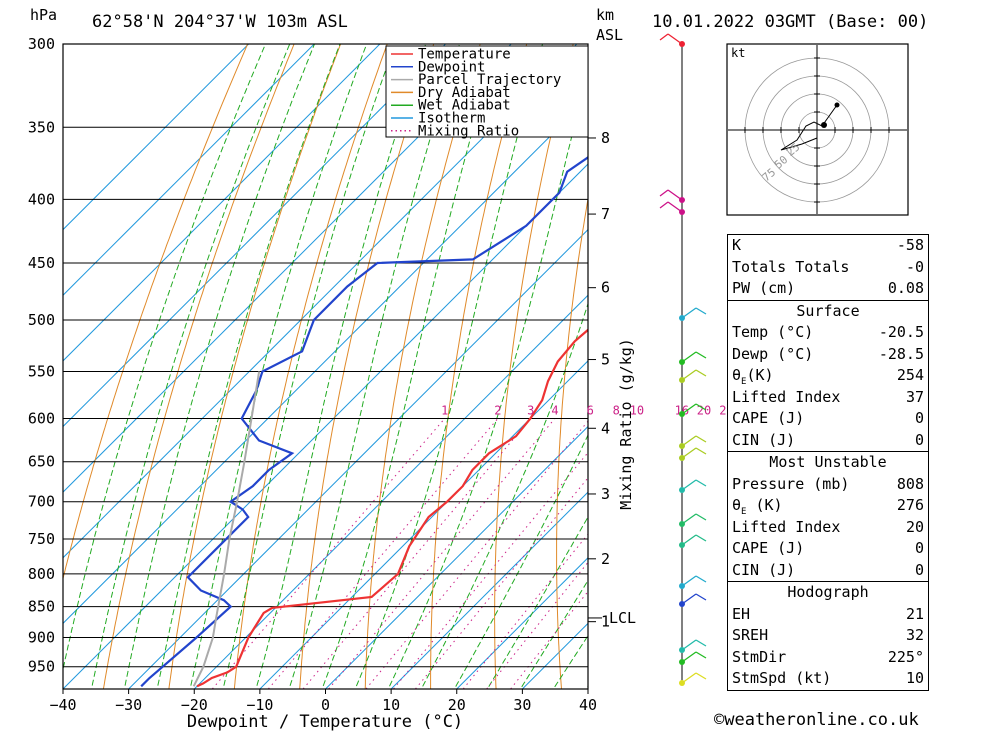 The width and height of the screenshot is (1000, 733). What do you see at coordinates (837, 105) in the screenshot?
I see `hodograph-endpoint` at bounding box center [837, 105].